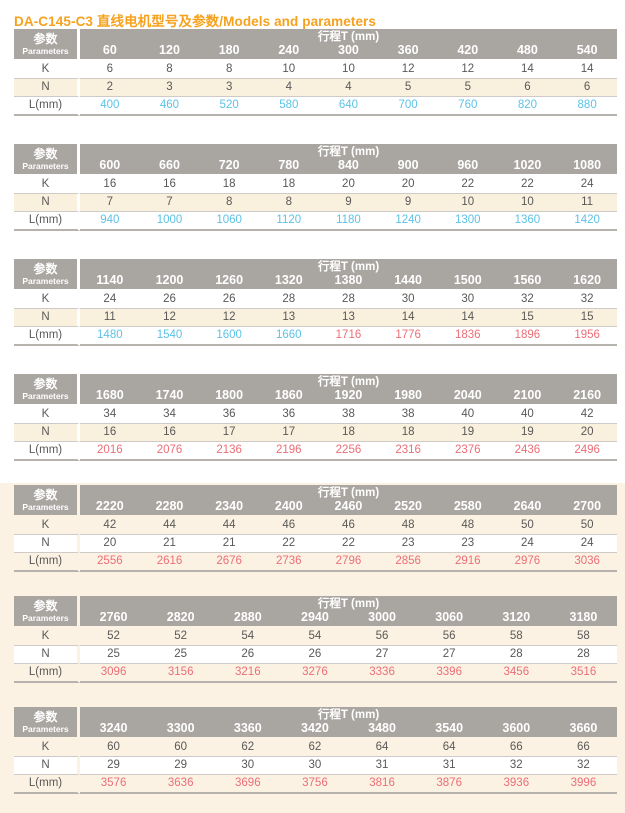 Image resolution: width=625 pixels, height=813 pixels. What do you see at coordinates (229, 526) in the screenshot?
I see `k-value-cell: 44` at bounding box center [229, 526].